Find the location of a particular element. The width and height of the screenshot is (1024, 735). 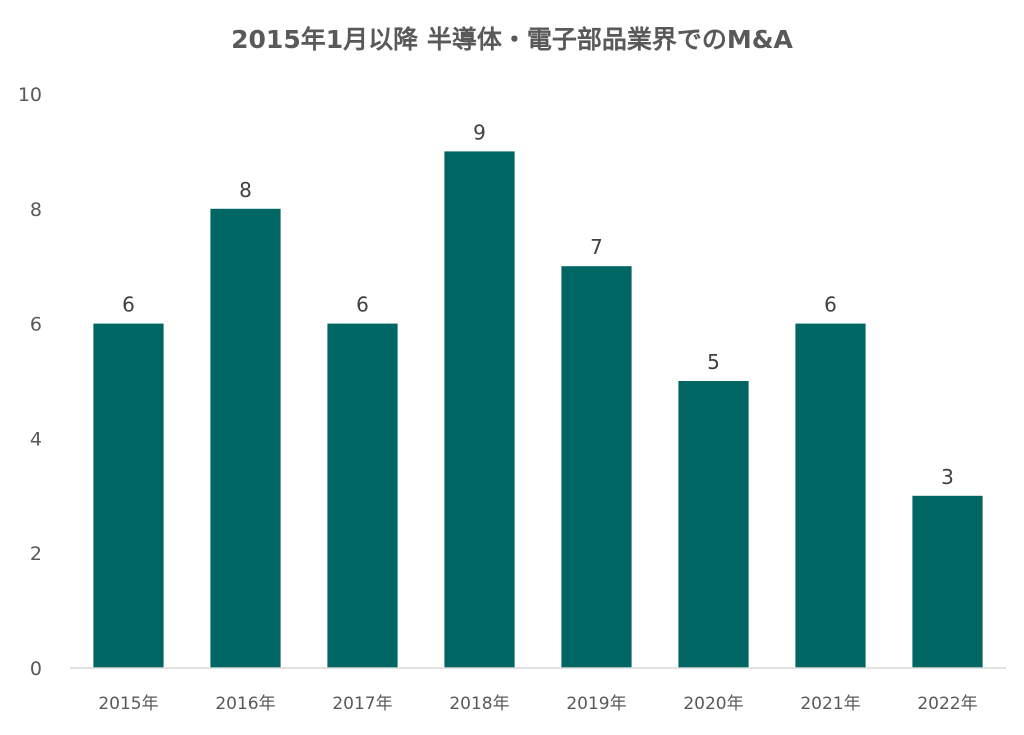

x-category-label: 2016年 is located at coordinates (245, 704).